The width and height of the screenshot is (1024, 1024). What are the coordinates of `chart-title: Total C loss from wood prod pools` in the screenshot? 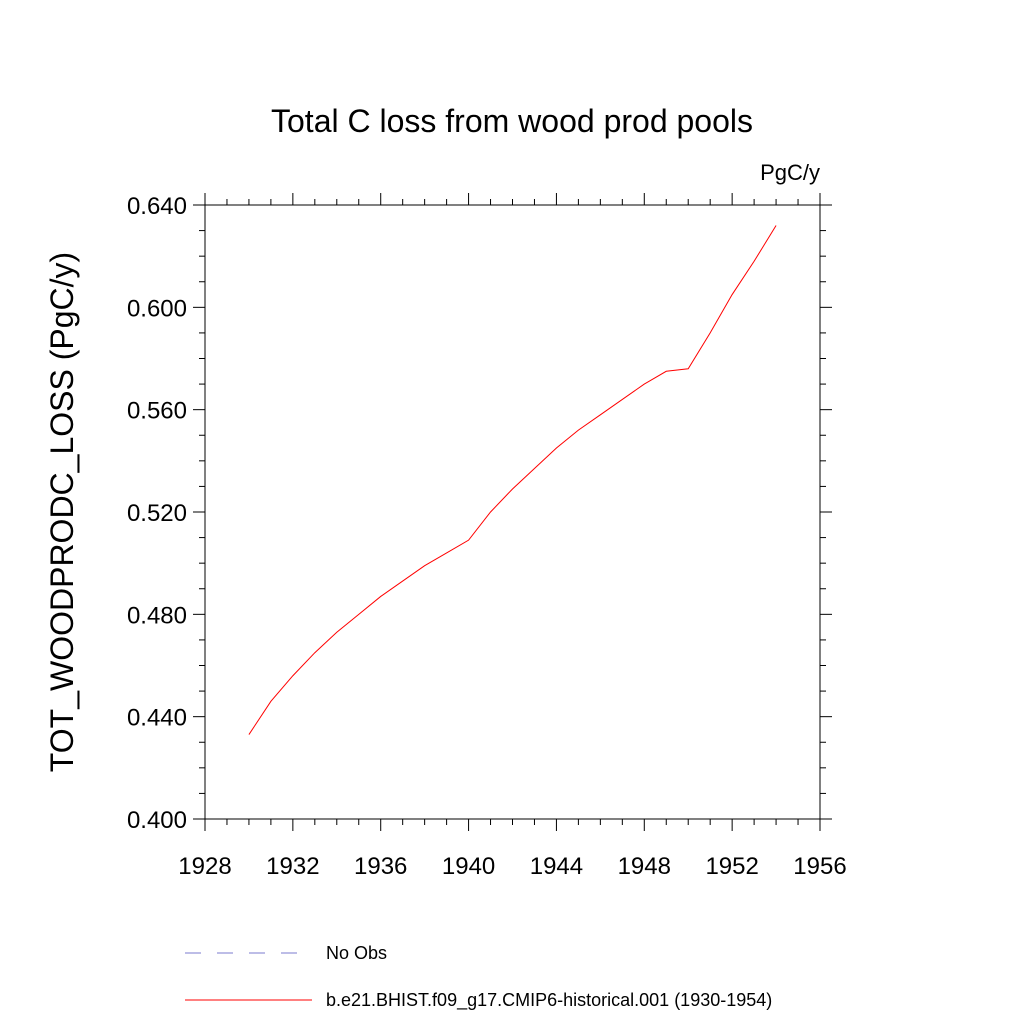 It's located at (512, 121).